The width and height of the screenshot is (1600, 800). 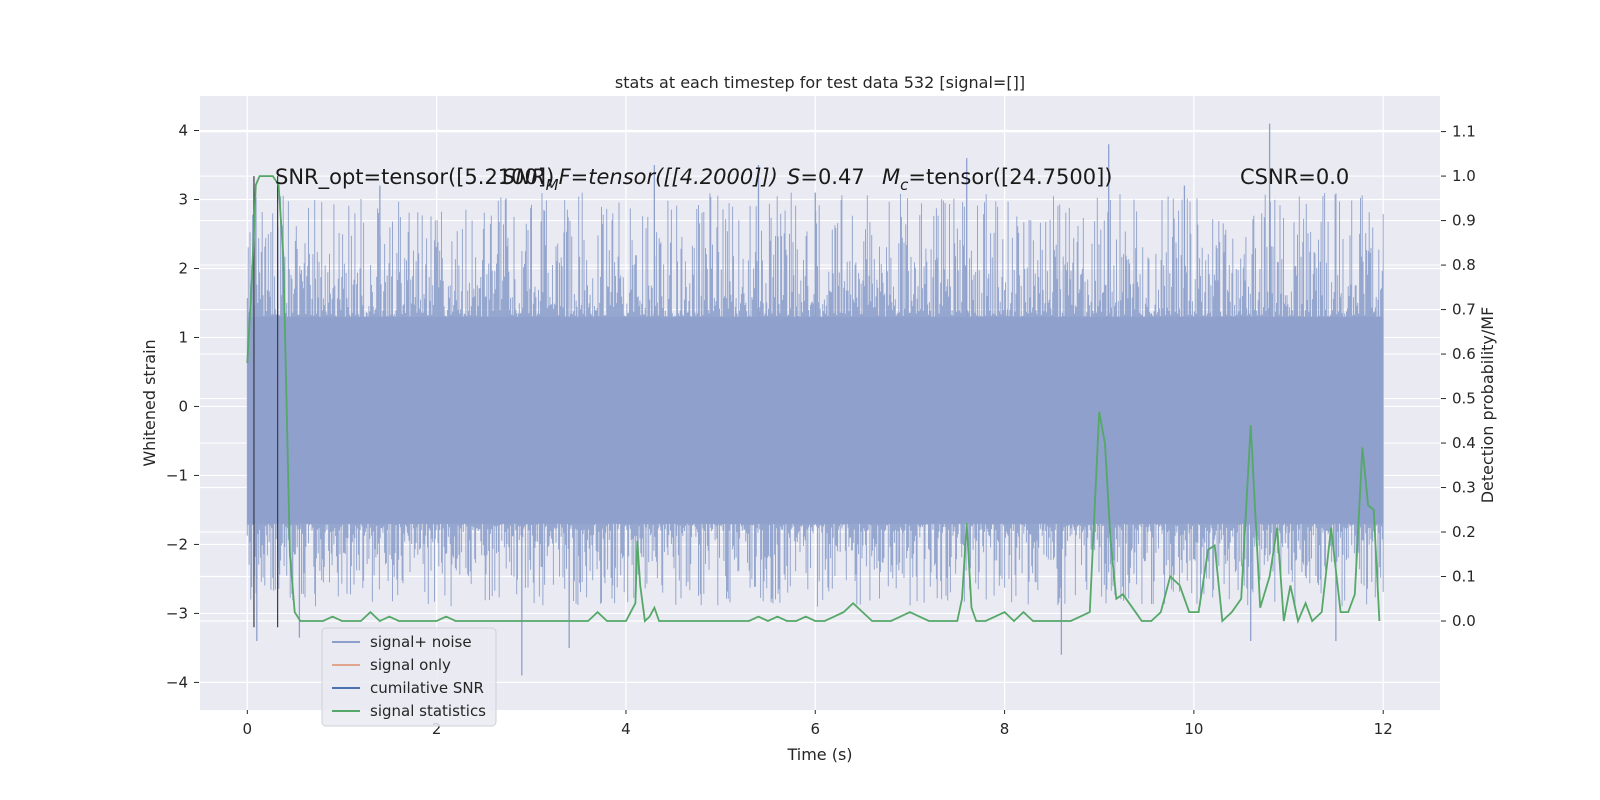 What do you see at coordinates (1464, 488) in the screenshot?
I see `y-right-tick-label: 0.3` at bounding box center [1464, 488].